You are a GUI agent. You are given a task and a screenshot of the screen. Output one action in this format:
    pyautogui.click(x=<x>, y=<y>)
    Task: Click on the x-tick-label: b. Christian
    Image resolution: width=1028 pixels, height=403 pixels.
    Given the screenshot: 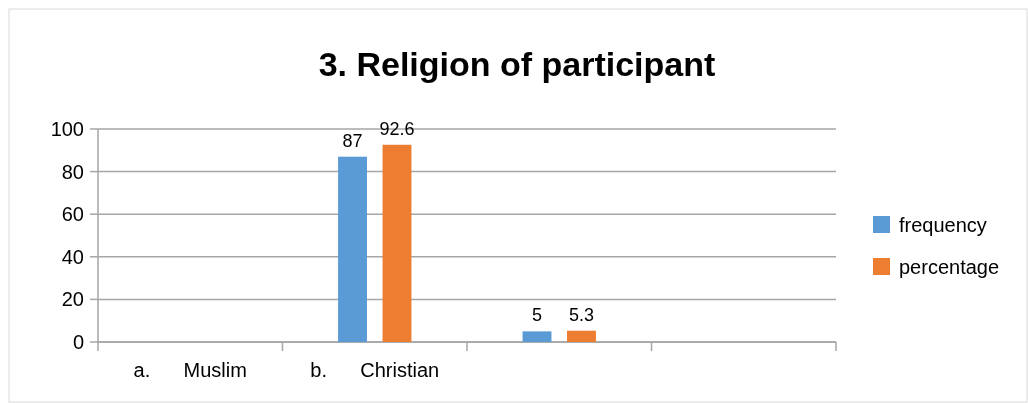 What is the action you would take?
    pyautogui.click(x=375, y=370)
    